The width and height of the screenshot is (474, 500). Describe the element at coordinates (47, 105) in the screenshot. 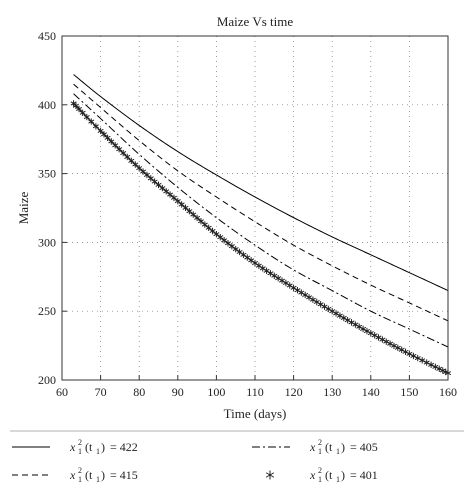

I see `y-tick-label: 400` at that location.